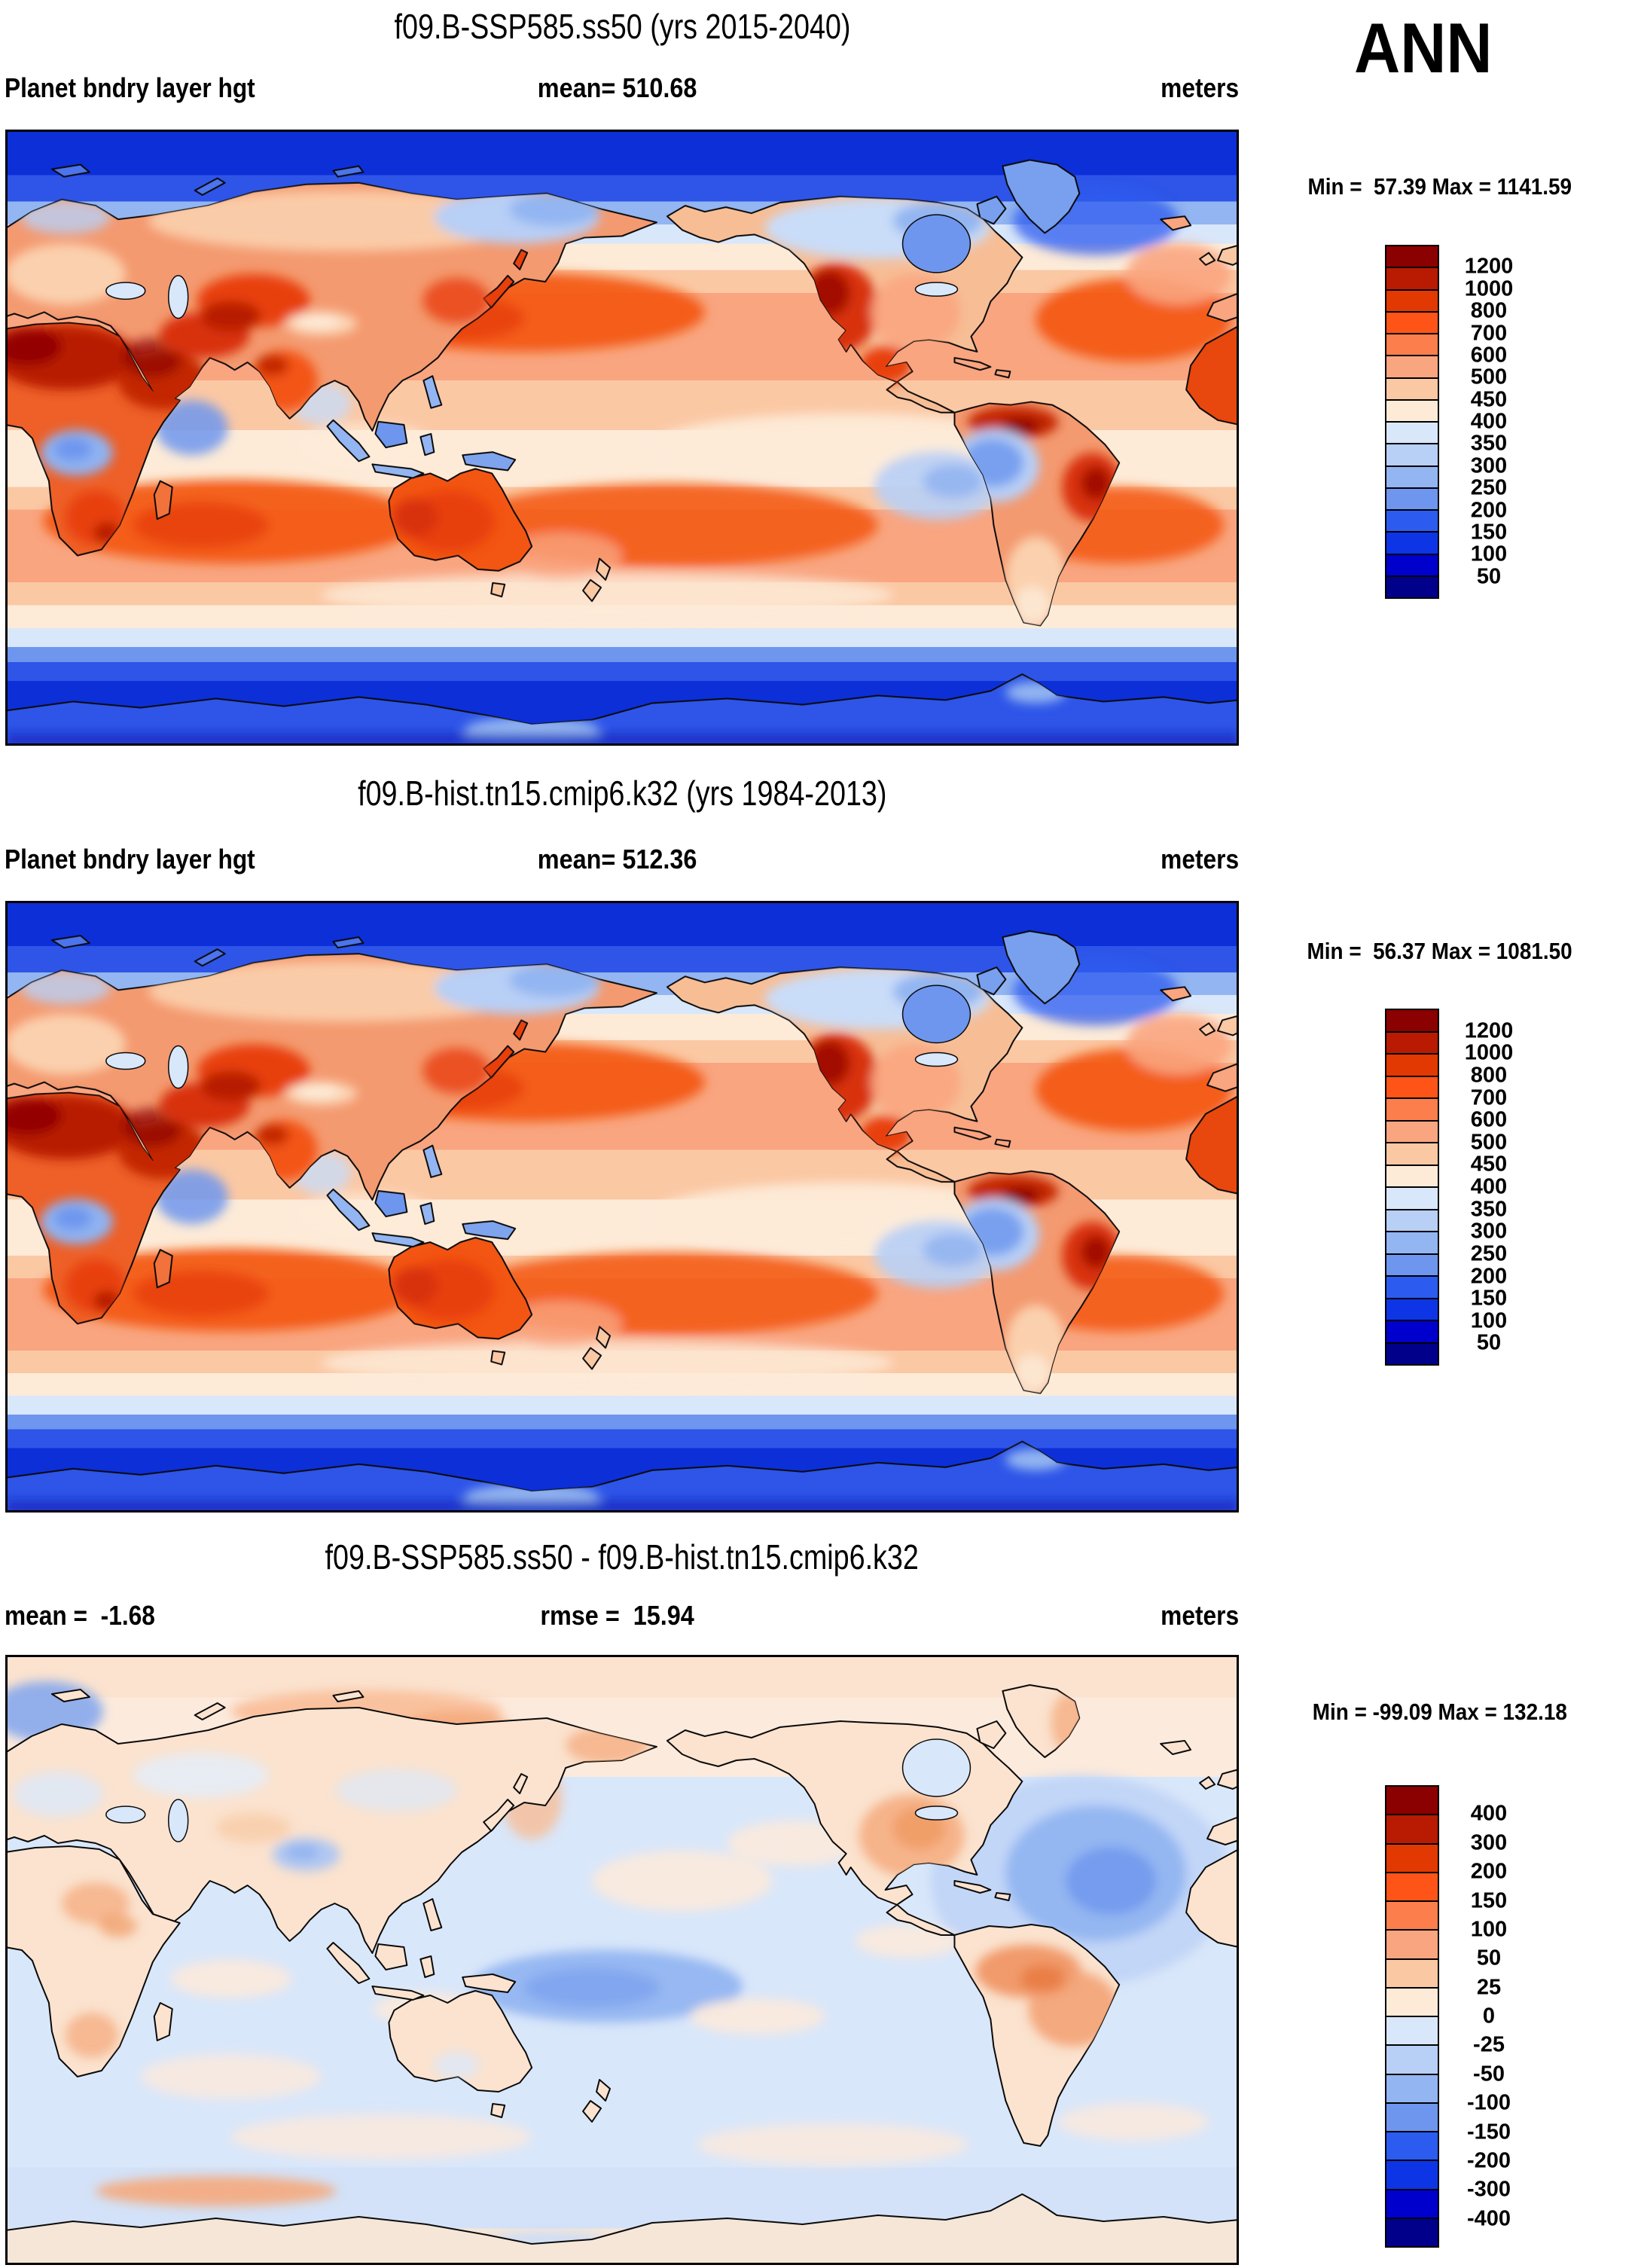  Describe the element at coordinates (622, 26) in the screenshot. I see `panel1-title: f09.B-SSP585.ss50 (yrs 2015-2040)` at that location.